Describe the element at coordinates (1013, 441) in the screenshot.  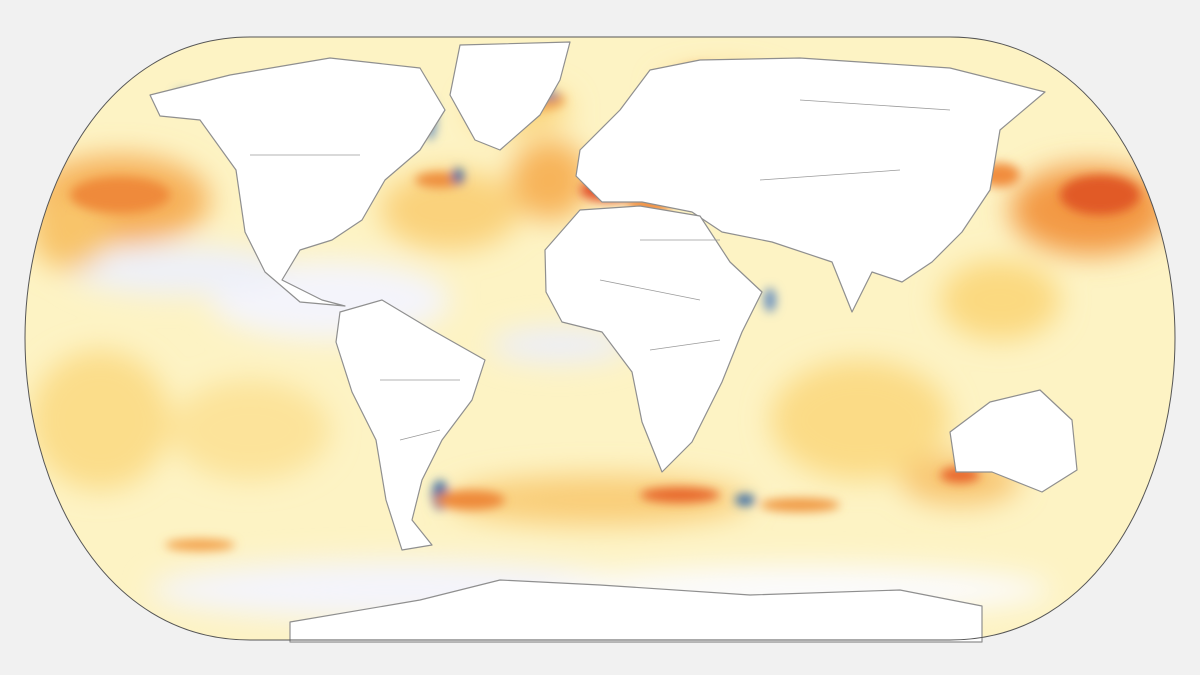
I see `australia` at that location.